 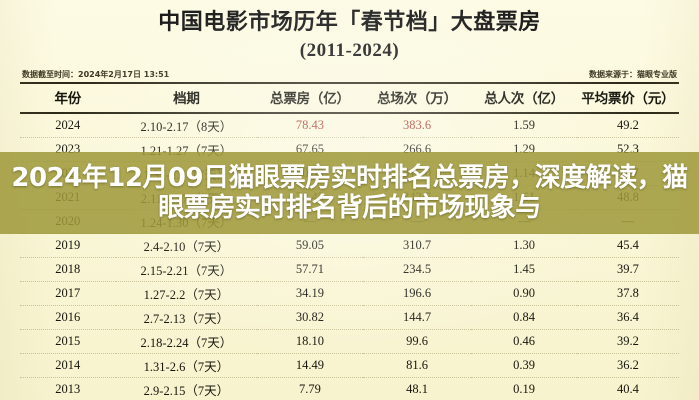 What do you see at coordinates (417, 245) in the screenshot?
I see `cell-shows: 310.7` at bounding box center [417, 245].